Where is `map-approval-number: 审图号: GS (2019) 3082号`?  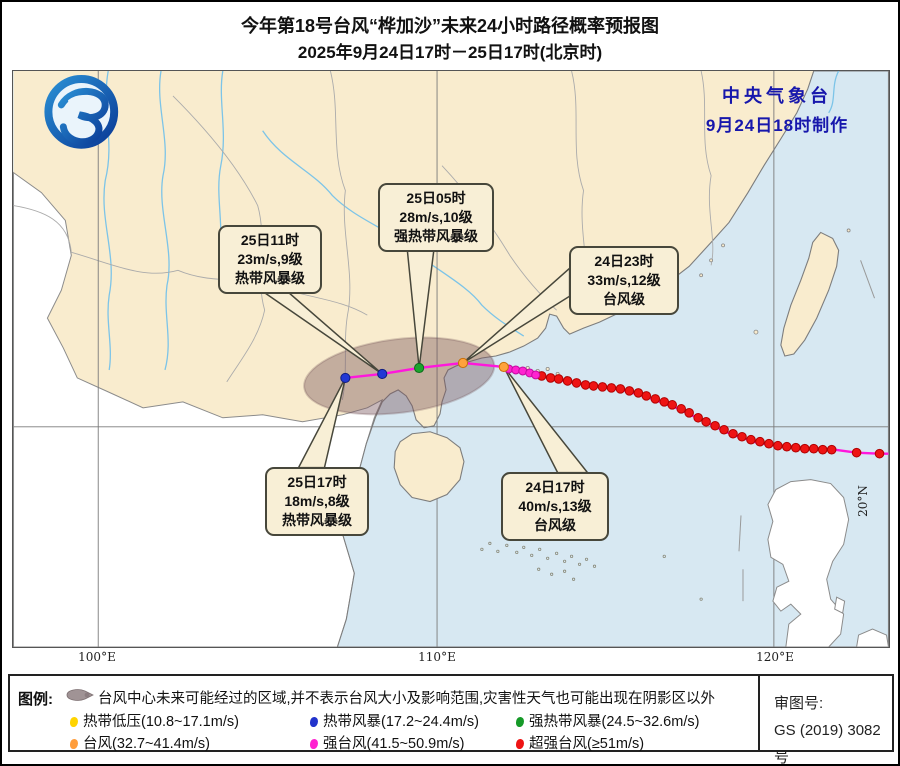 map-approval-number: 审图号: GS (2019) 3082号 is located at coordinates (833, 728).